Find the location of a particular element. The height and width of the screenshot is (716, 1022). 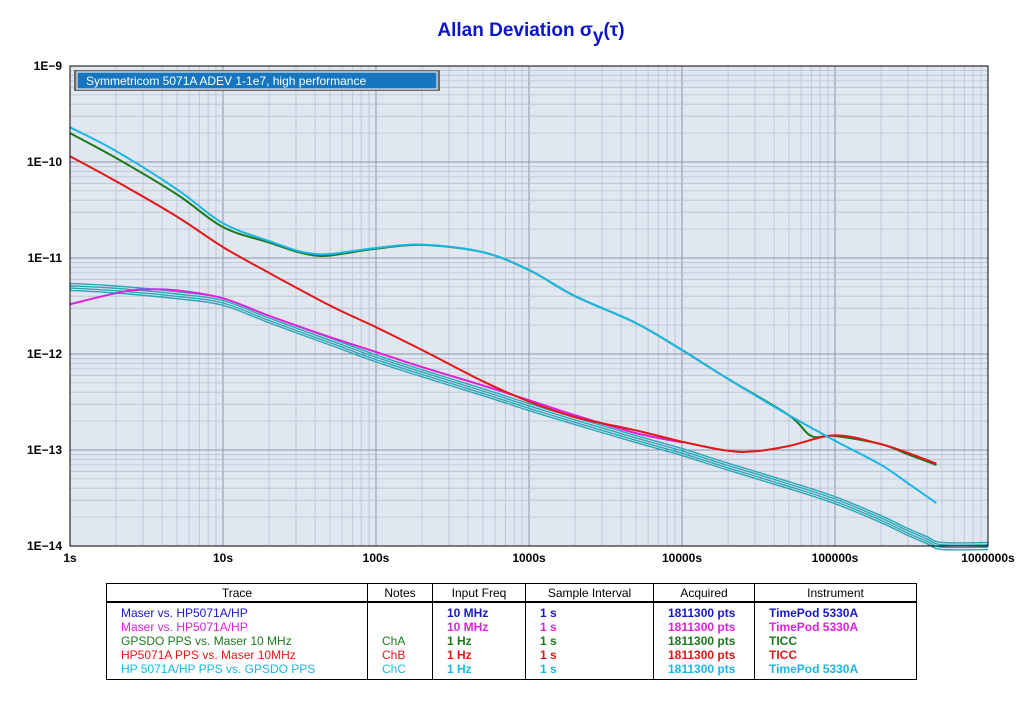

x-tick-label: 10s is located at coordinates (223, 558).